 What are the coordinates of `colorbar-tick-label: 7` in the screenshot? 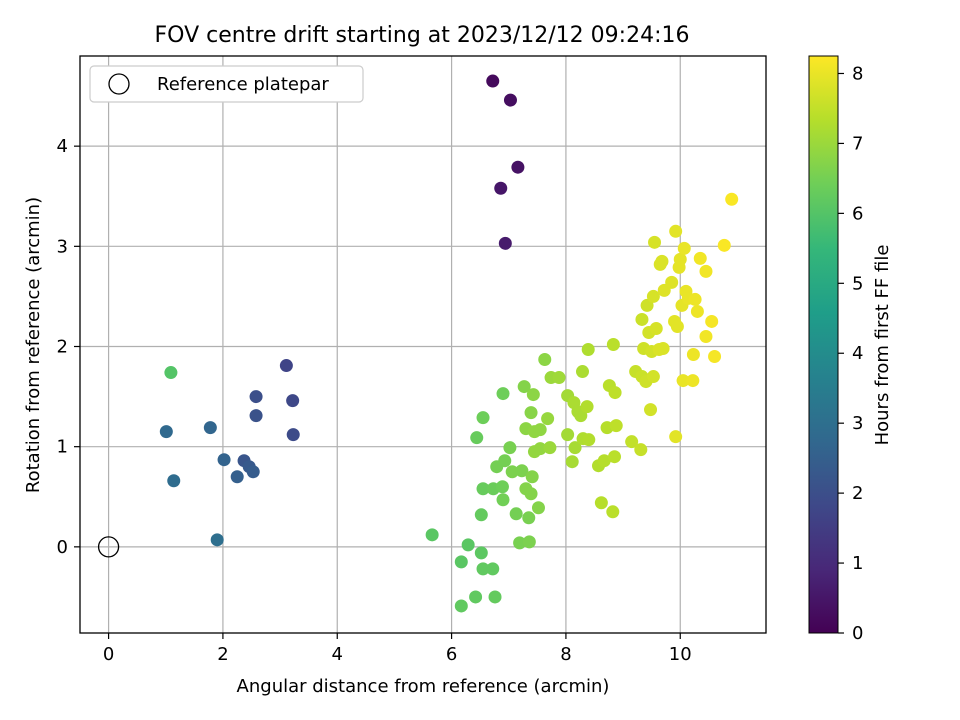 It's located at (857, 143).